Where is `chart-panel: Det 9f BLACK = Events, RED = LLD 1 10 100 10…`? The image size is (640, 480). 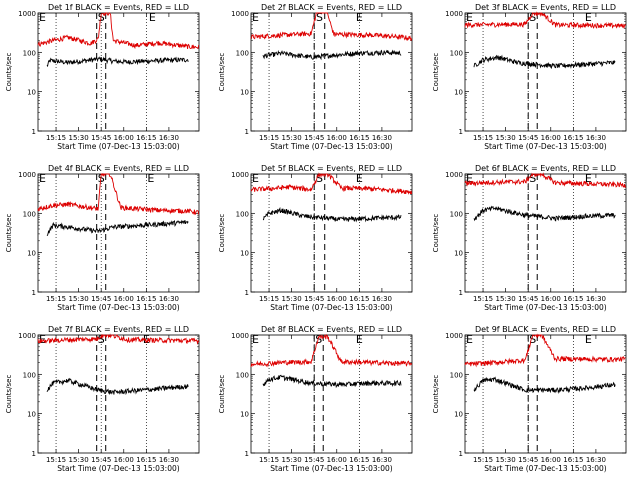
chart-panel: Det 9f BLACK = Events, RED = LLD 1 10 100 10… is located at coordinates (529, 399).